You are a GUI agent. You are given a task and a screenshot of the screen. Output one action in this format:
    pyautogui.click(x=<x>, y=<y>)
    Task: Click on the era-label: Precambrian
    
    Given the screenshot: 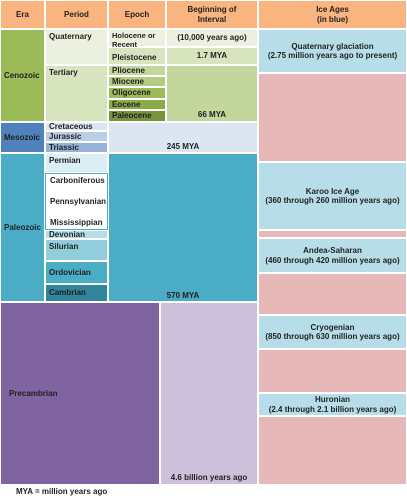 What is the action you would take?
    pyautogui.click(x=33, y=393)
    